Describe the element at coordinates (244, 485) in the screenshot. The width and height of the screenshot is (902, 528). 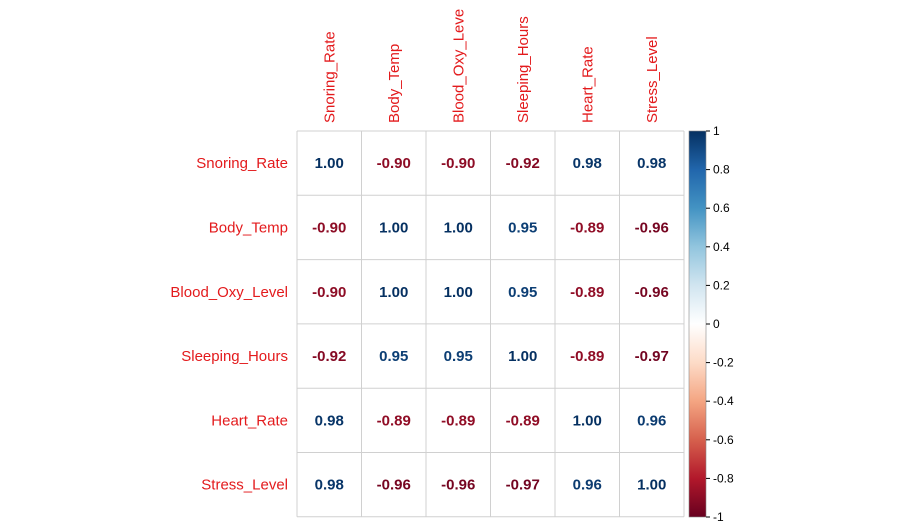
I see `row-label-stress-level: Stress_Level` at that location.